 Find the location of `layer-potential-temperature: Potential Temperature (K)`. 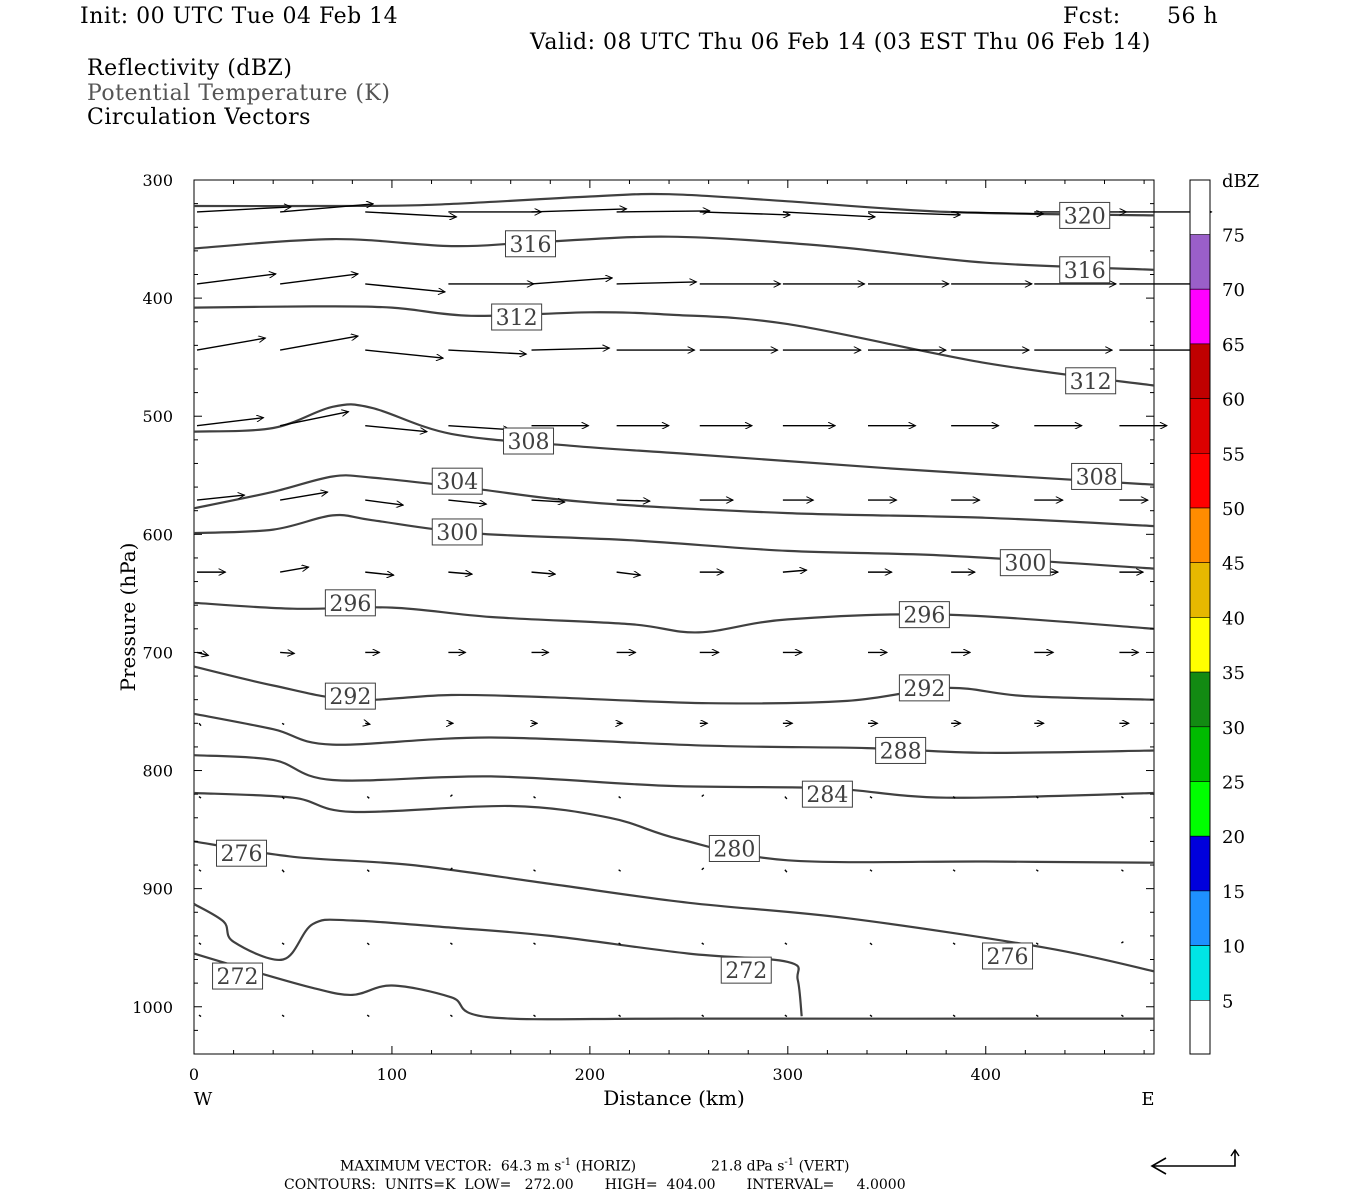

layer-potential-temperature: Potential Temperature (K) is located at coordinates (239, 93).